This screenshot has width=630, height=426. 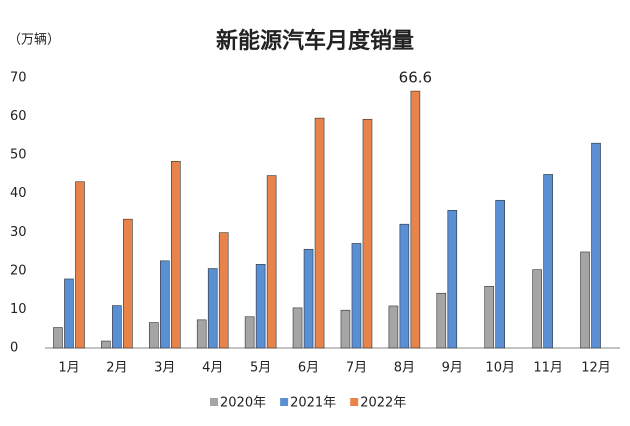 I want to click on x-tick-label: 3月, so click(x=164, y=368).